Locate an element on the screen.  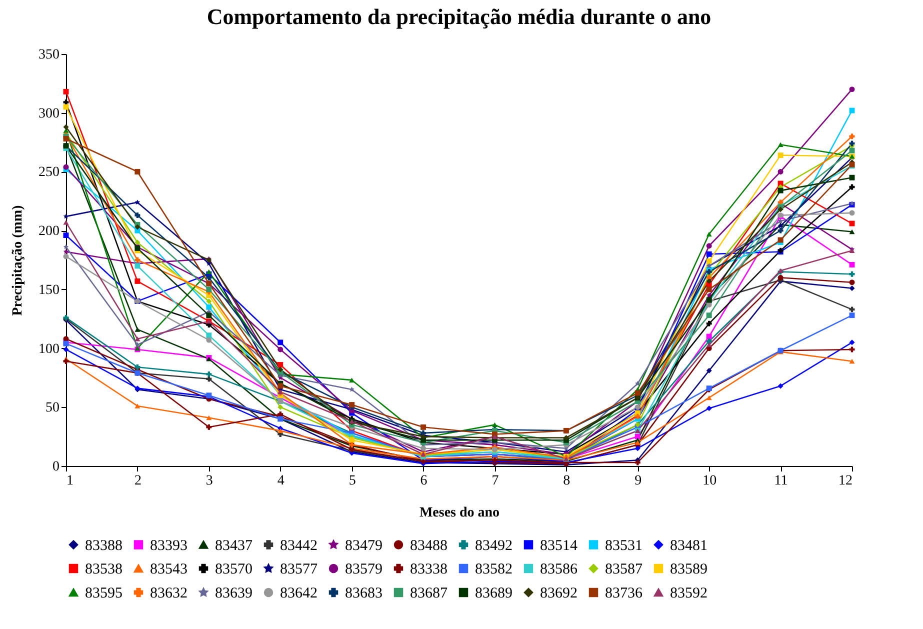
legend-label: 83393 is located at coordinates (169, 546).